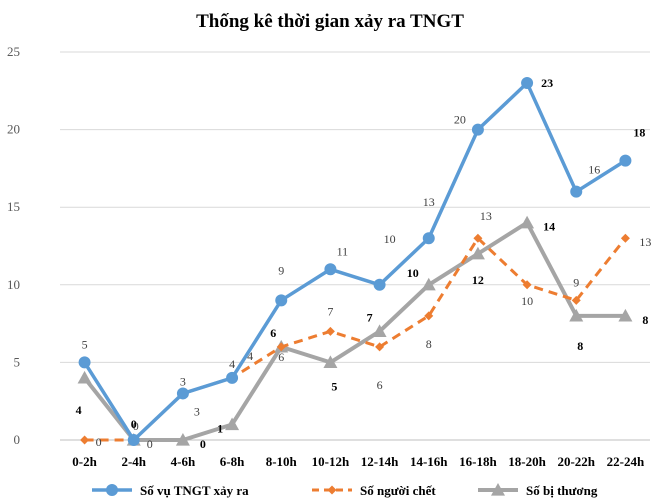 The height and width of the screenshot is (504, 660). What do you see at coordinates (330, 21) in the screenshot?
I see `chart-title: Thống kê thời gian xảy ra TNGT` at bounding box center [330, 21].